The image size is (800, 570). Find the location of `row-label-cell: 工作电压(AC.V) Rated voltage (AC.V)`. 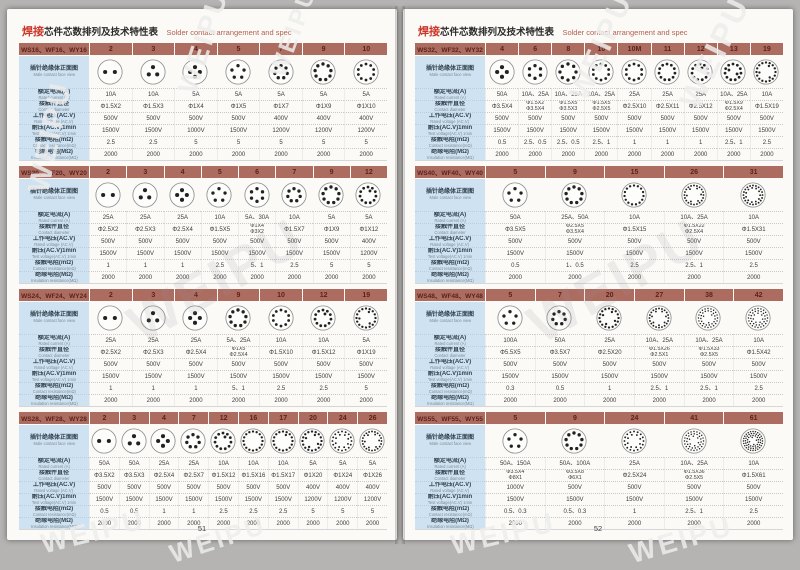

row-label-cell: 工作电压(AC.V) Rated voltage (AC.V) is located at coordinates (450, 118).